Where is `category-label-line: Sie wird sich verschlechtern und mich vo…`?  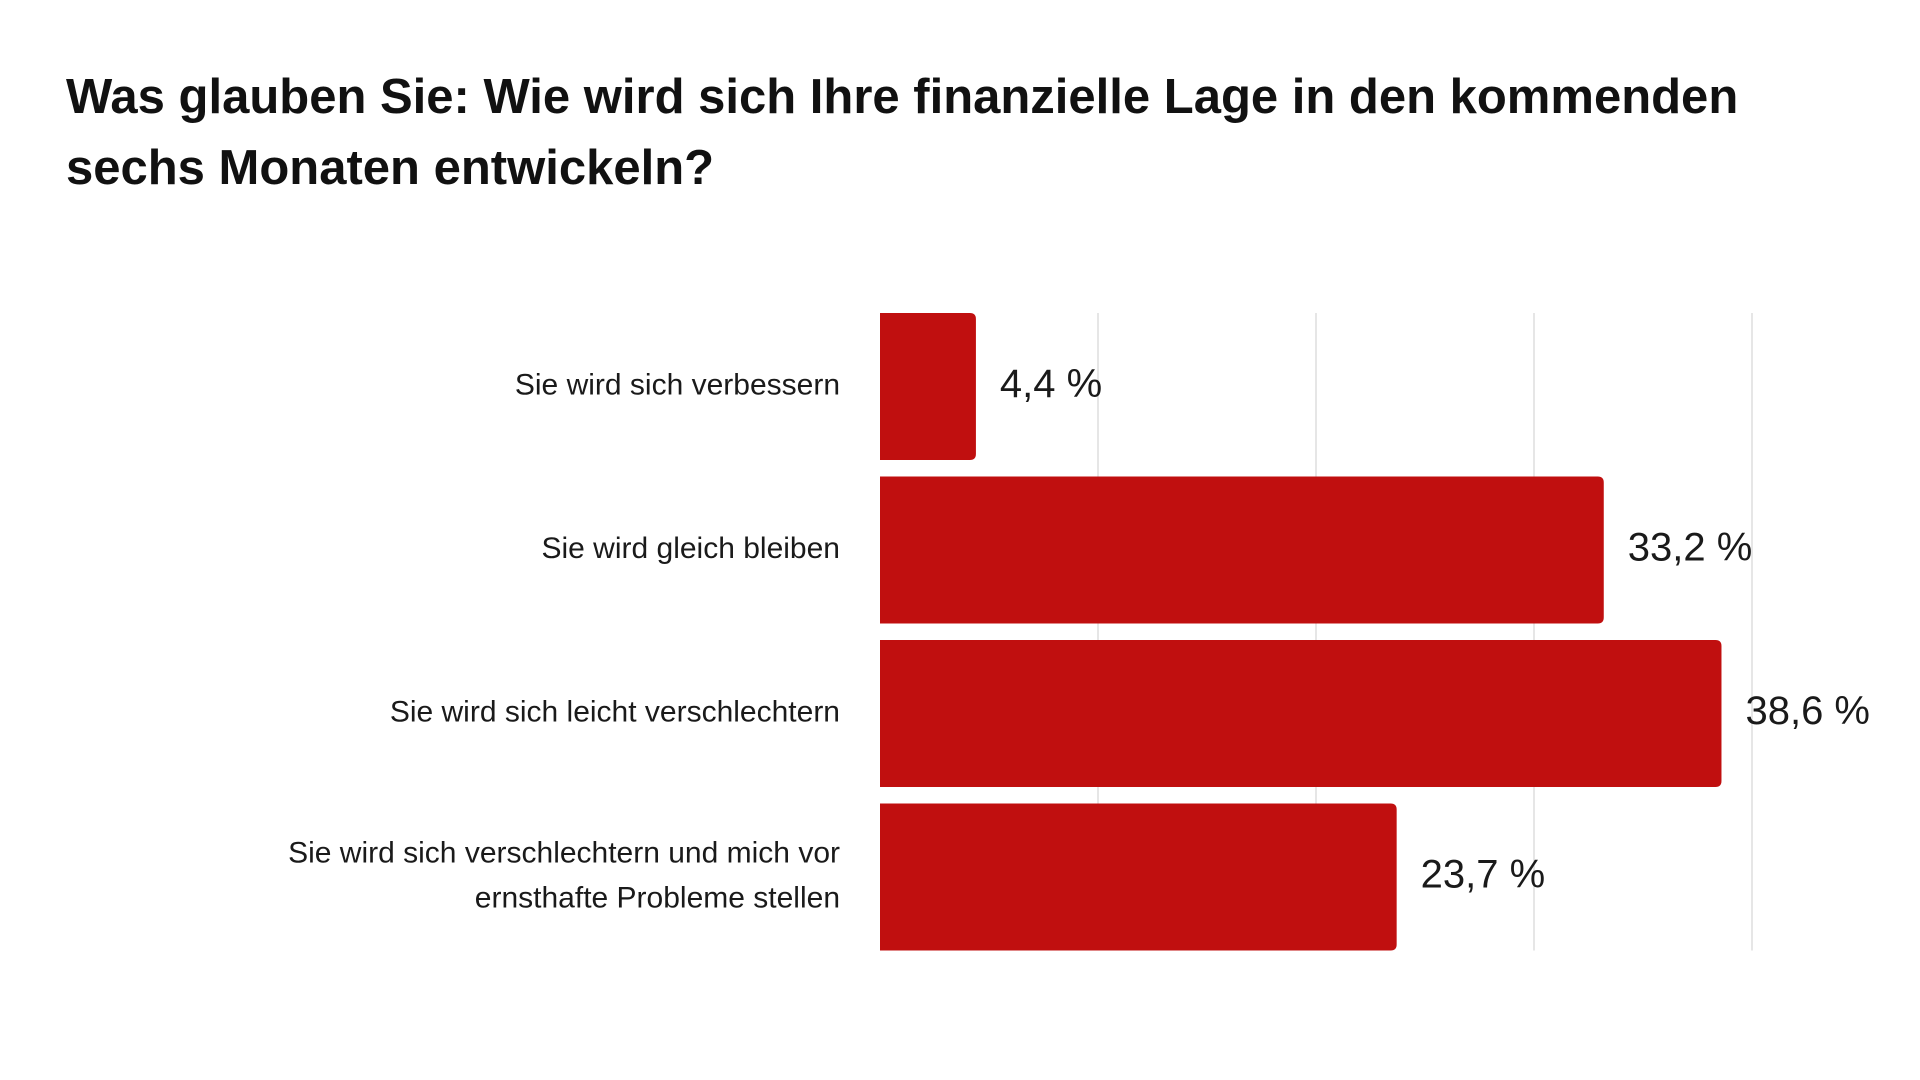
category-label-line: Sie wird sich verschlechtern und mich vo… is located at coordinates (564, 852).